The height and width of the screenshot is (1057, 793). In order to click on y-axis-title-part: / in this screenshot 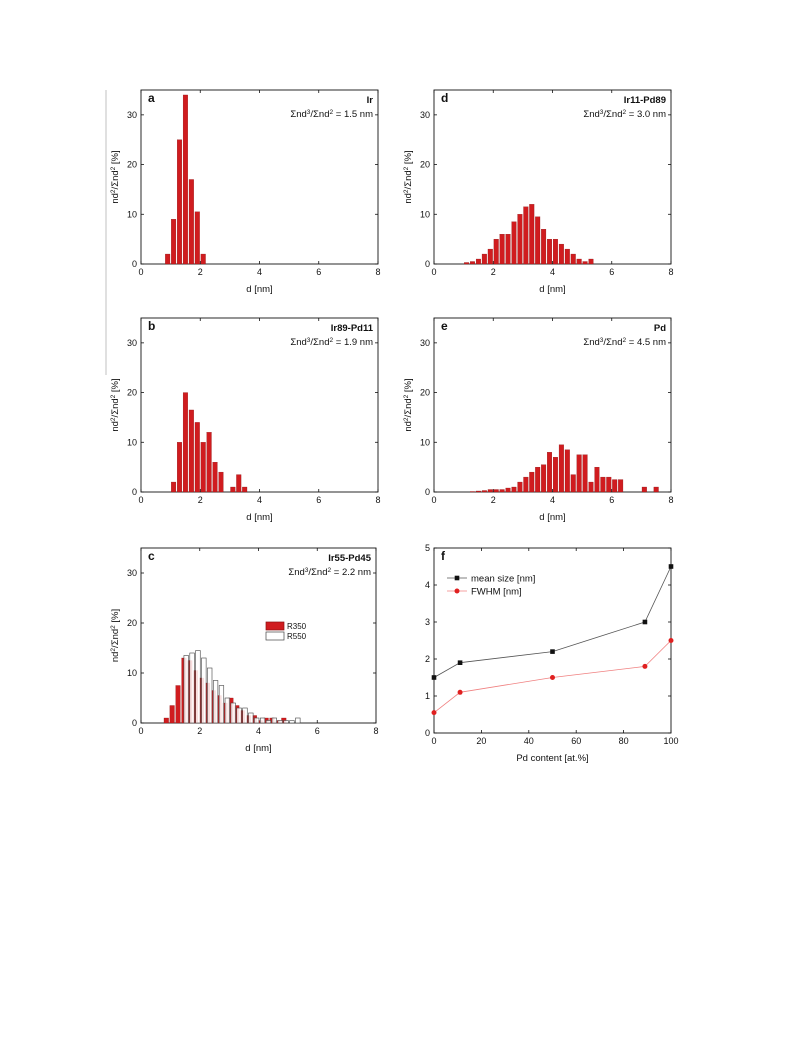, I will do `click(115, 415)`.